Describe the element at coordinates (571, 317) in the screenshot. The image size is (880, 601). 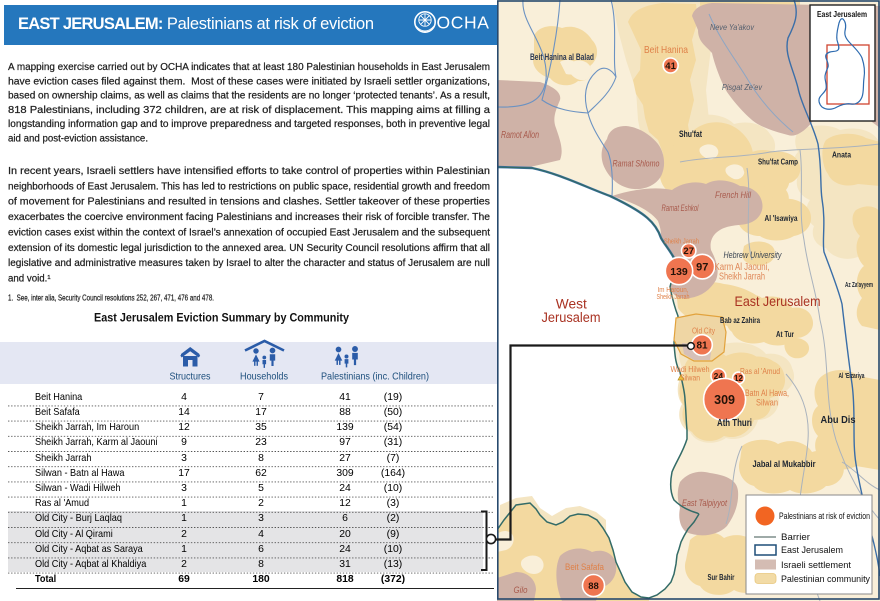
I see `svg-text: Jerusalem` at that location.